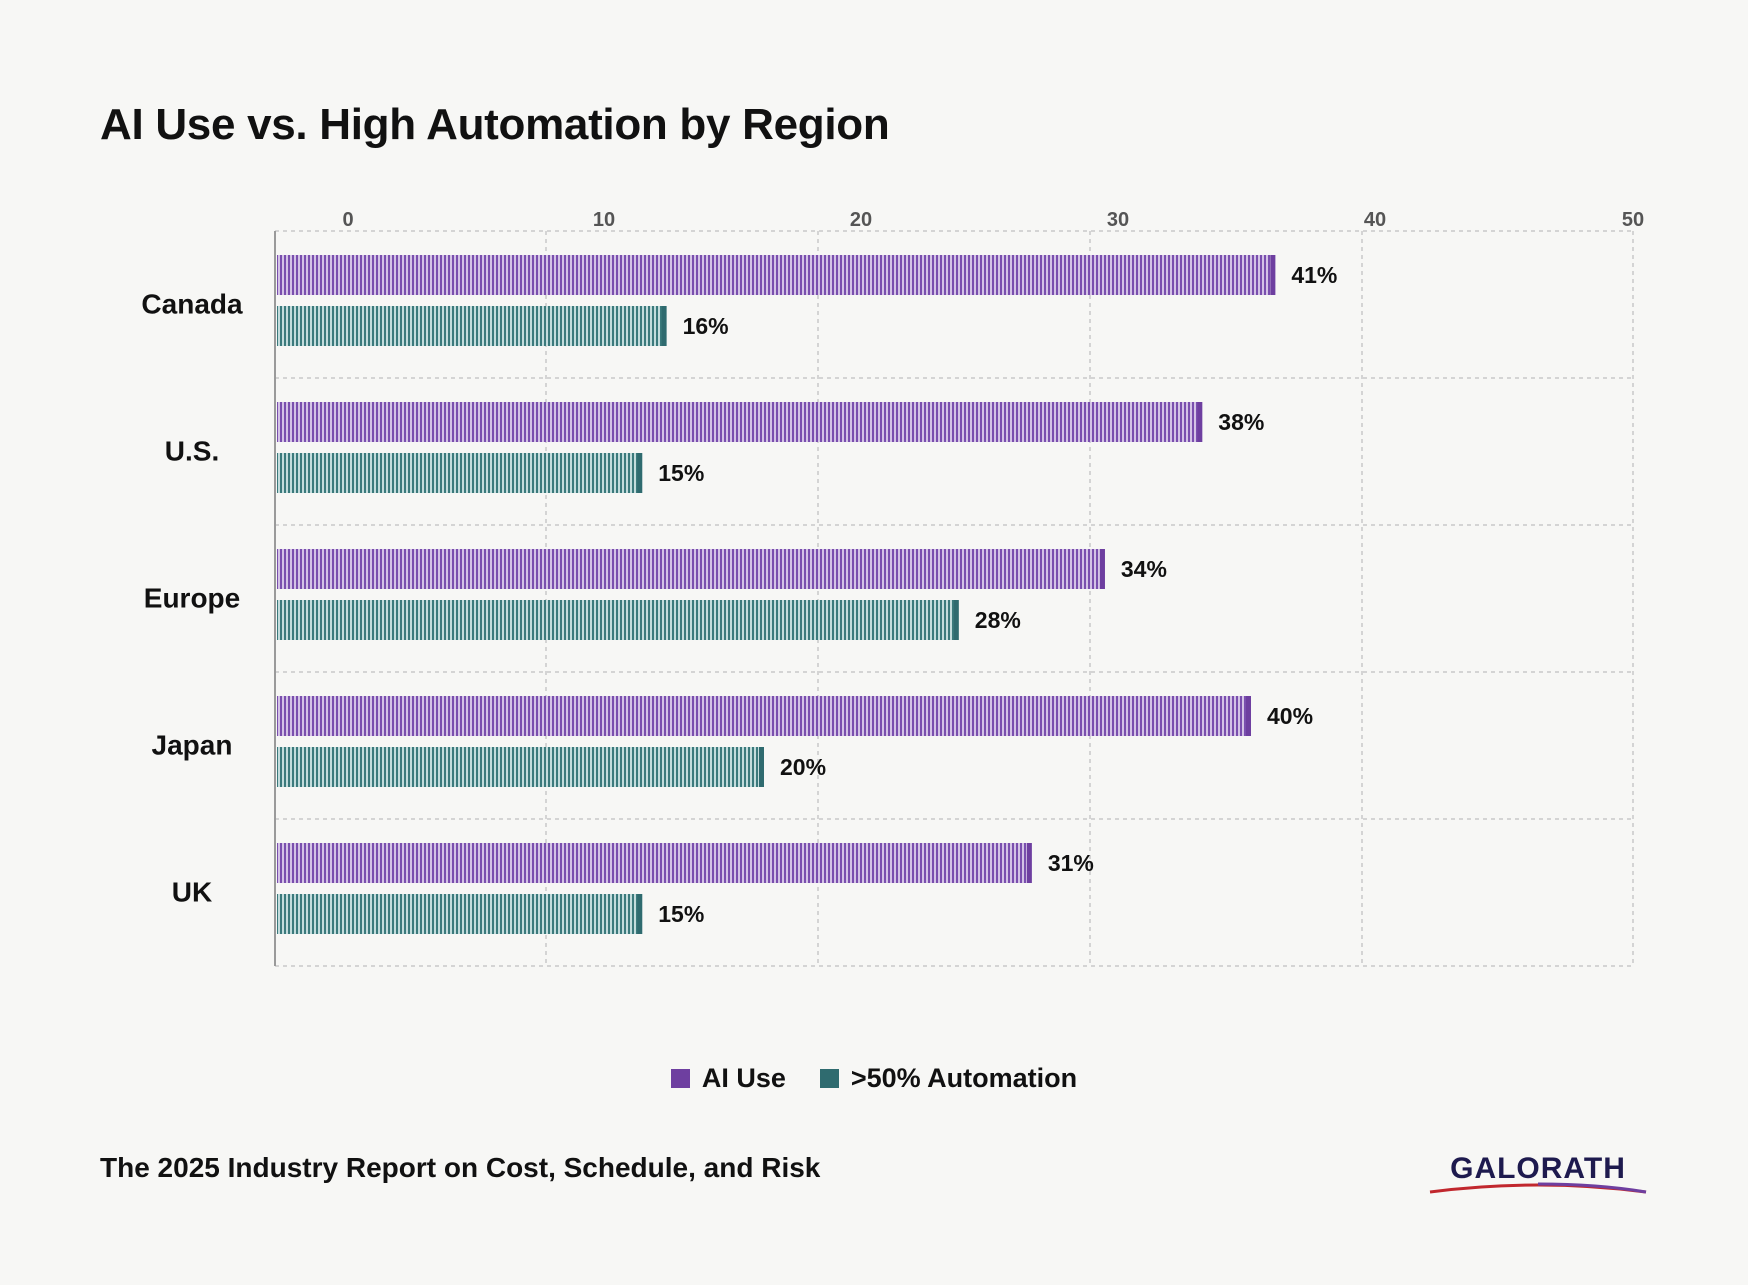 This screenshot has height=1285, width=1748. I want to click on data-label: 41%, so click(1314, 275).